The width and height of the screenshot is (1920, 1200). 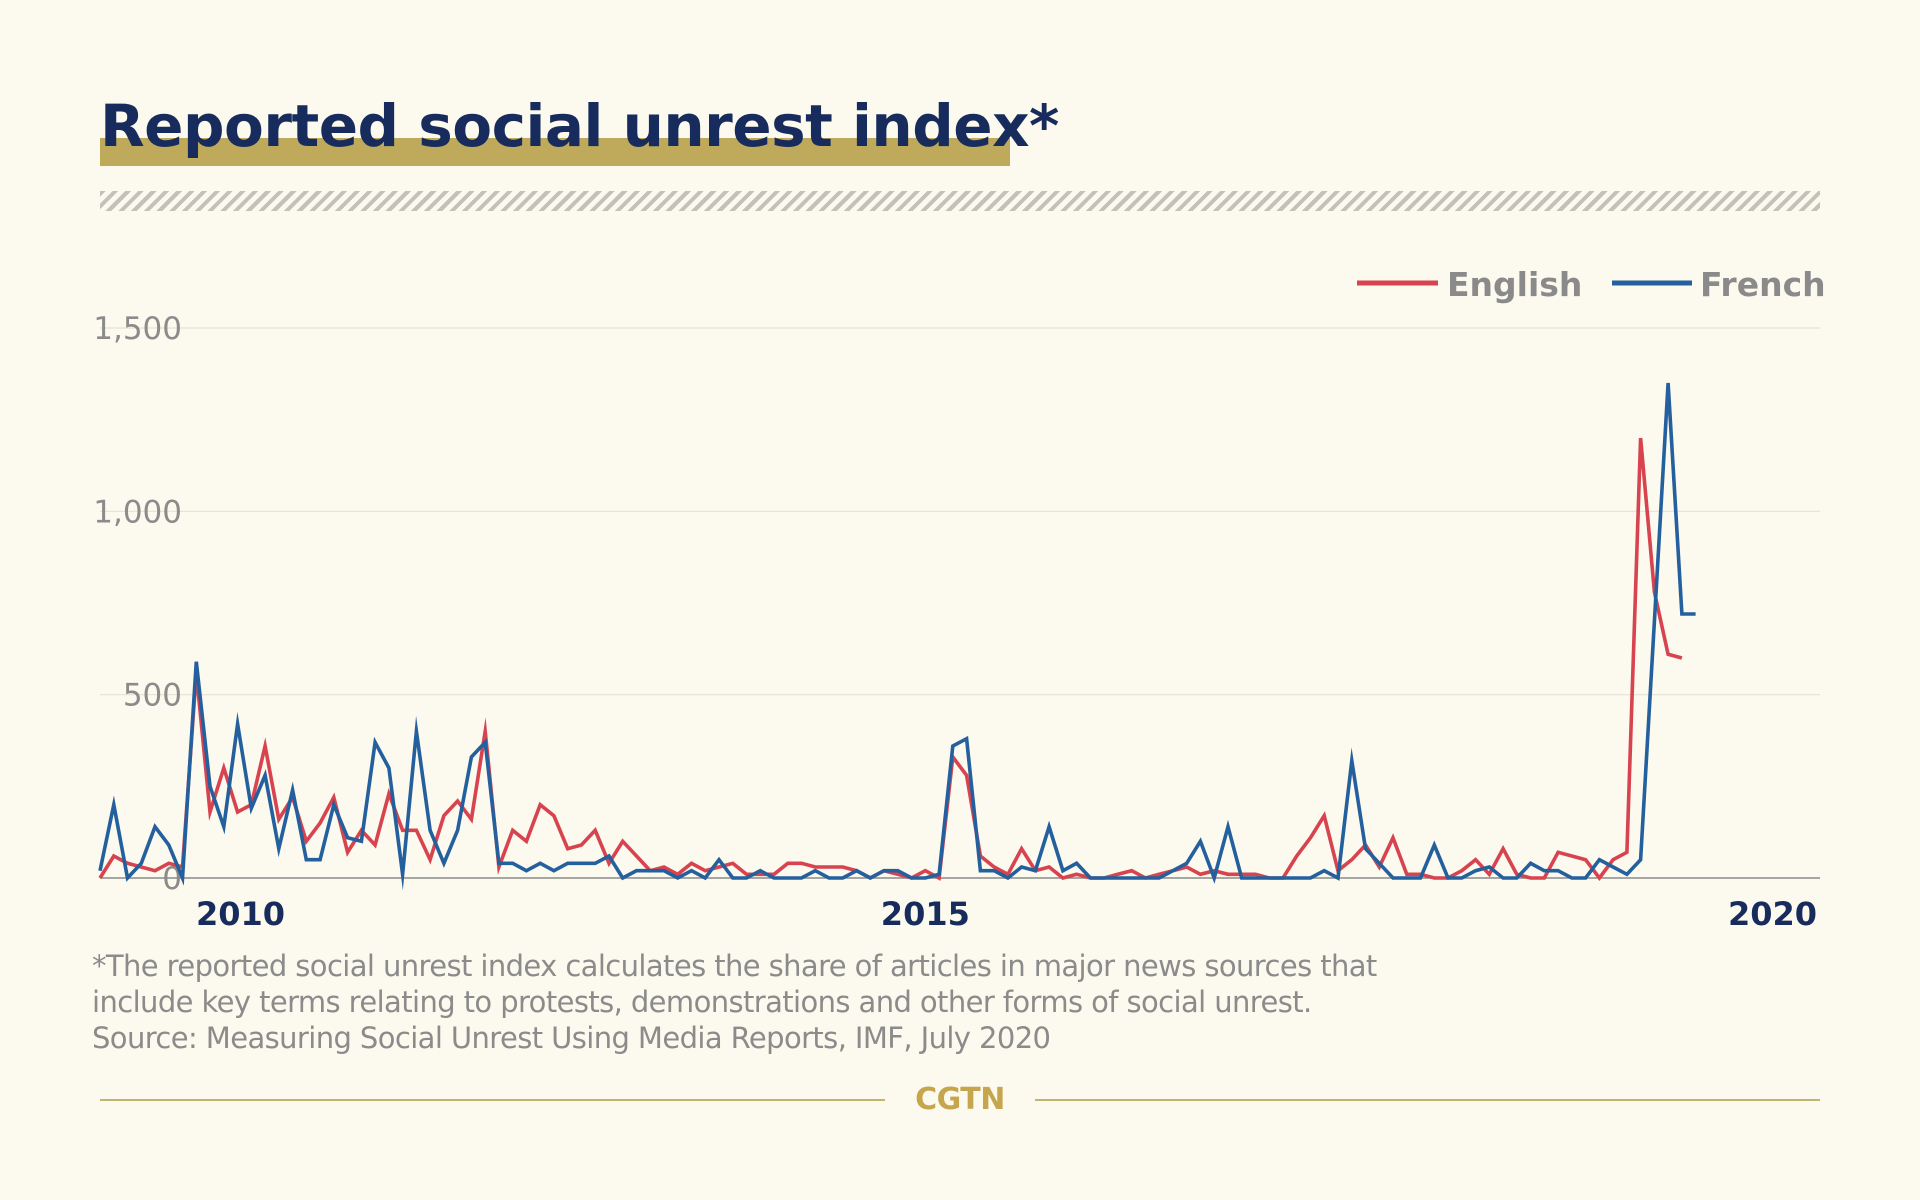 What do you see at coordinates (925, 914) in the screenshot?
I see `x-tick-label: 2015` at bounding box center [925, 914].